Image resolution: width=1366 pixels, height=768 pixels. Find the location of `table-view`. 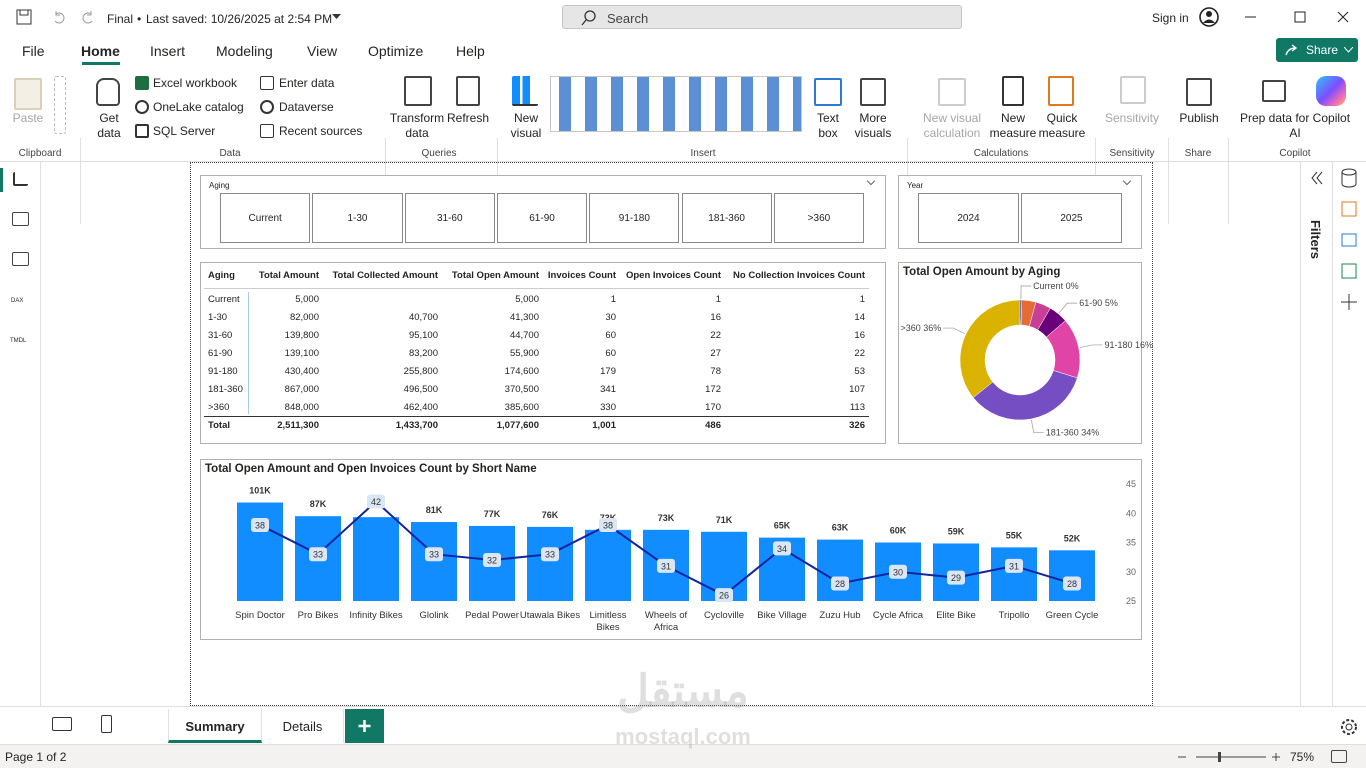

table-view is located at coordinates (20, 219).